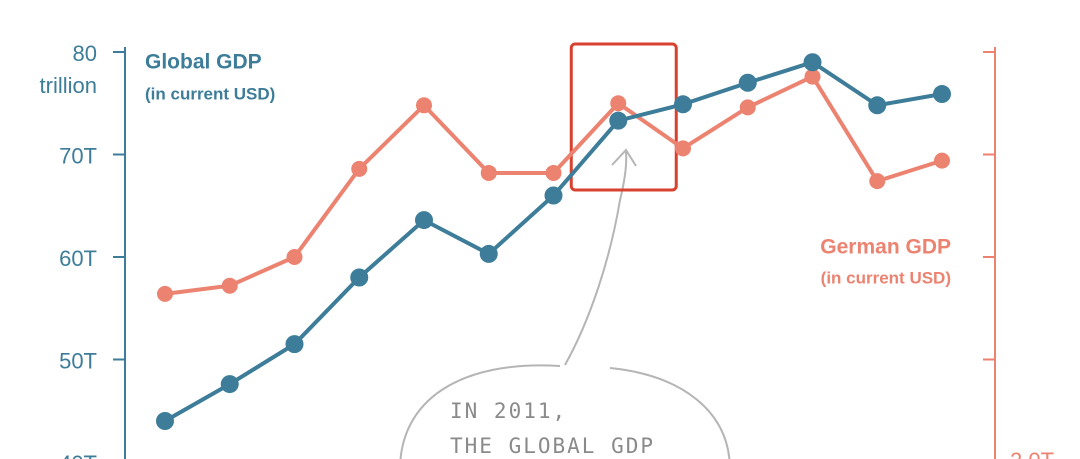  Describe the element at coordinates (552, 446) in the screenshot. I see `annotation-text: THE GLOBAL GDP` at that location.